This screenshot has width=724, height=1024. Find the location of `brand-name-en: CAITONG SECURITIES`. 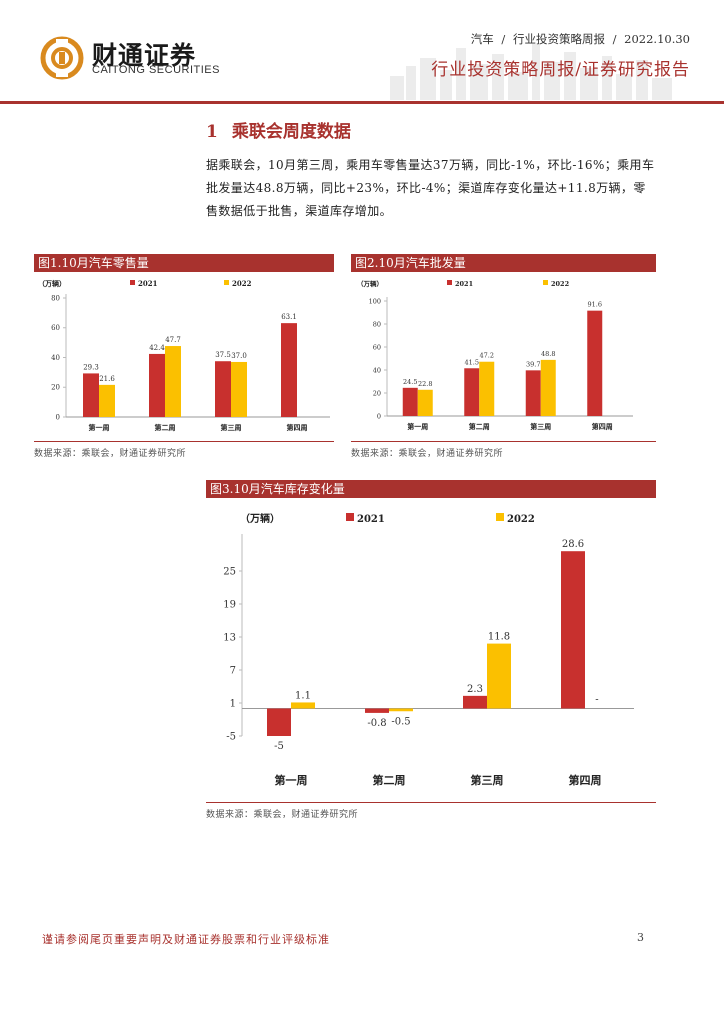

brand-name-en: CAITONG SECURITIES is located at coordinates (156, 70).